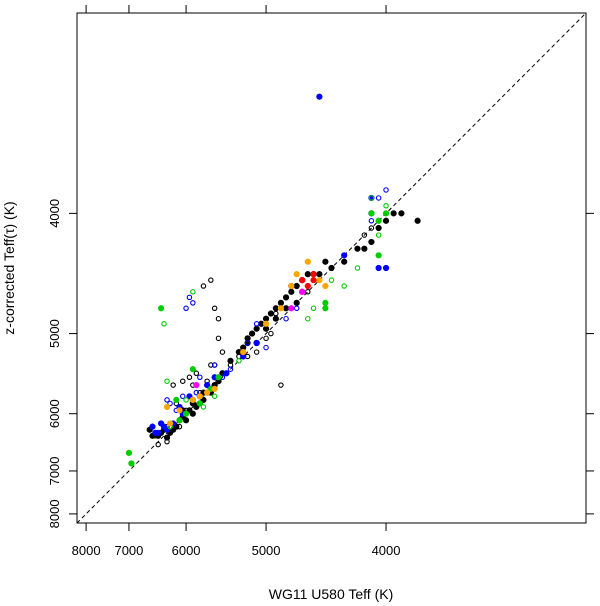  I want to click on x-axis-bottom: 8000 7000 6000 5000 4000, so click(236, 540).